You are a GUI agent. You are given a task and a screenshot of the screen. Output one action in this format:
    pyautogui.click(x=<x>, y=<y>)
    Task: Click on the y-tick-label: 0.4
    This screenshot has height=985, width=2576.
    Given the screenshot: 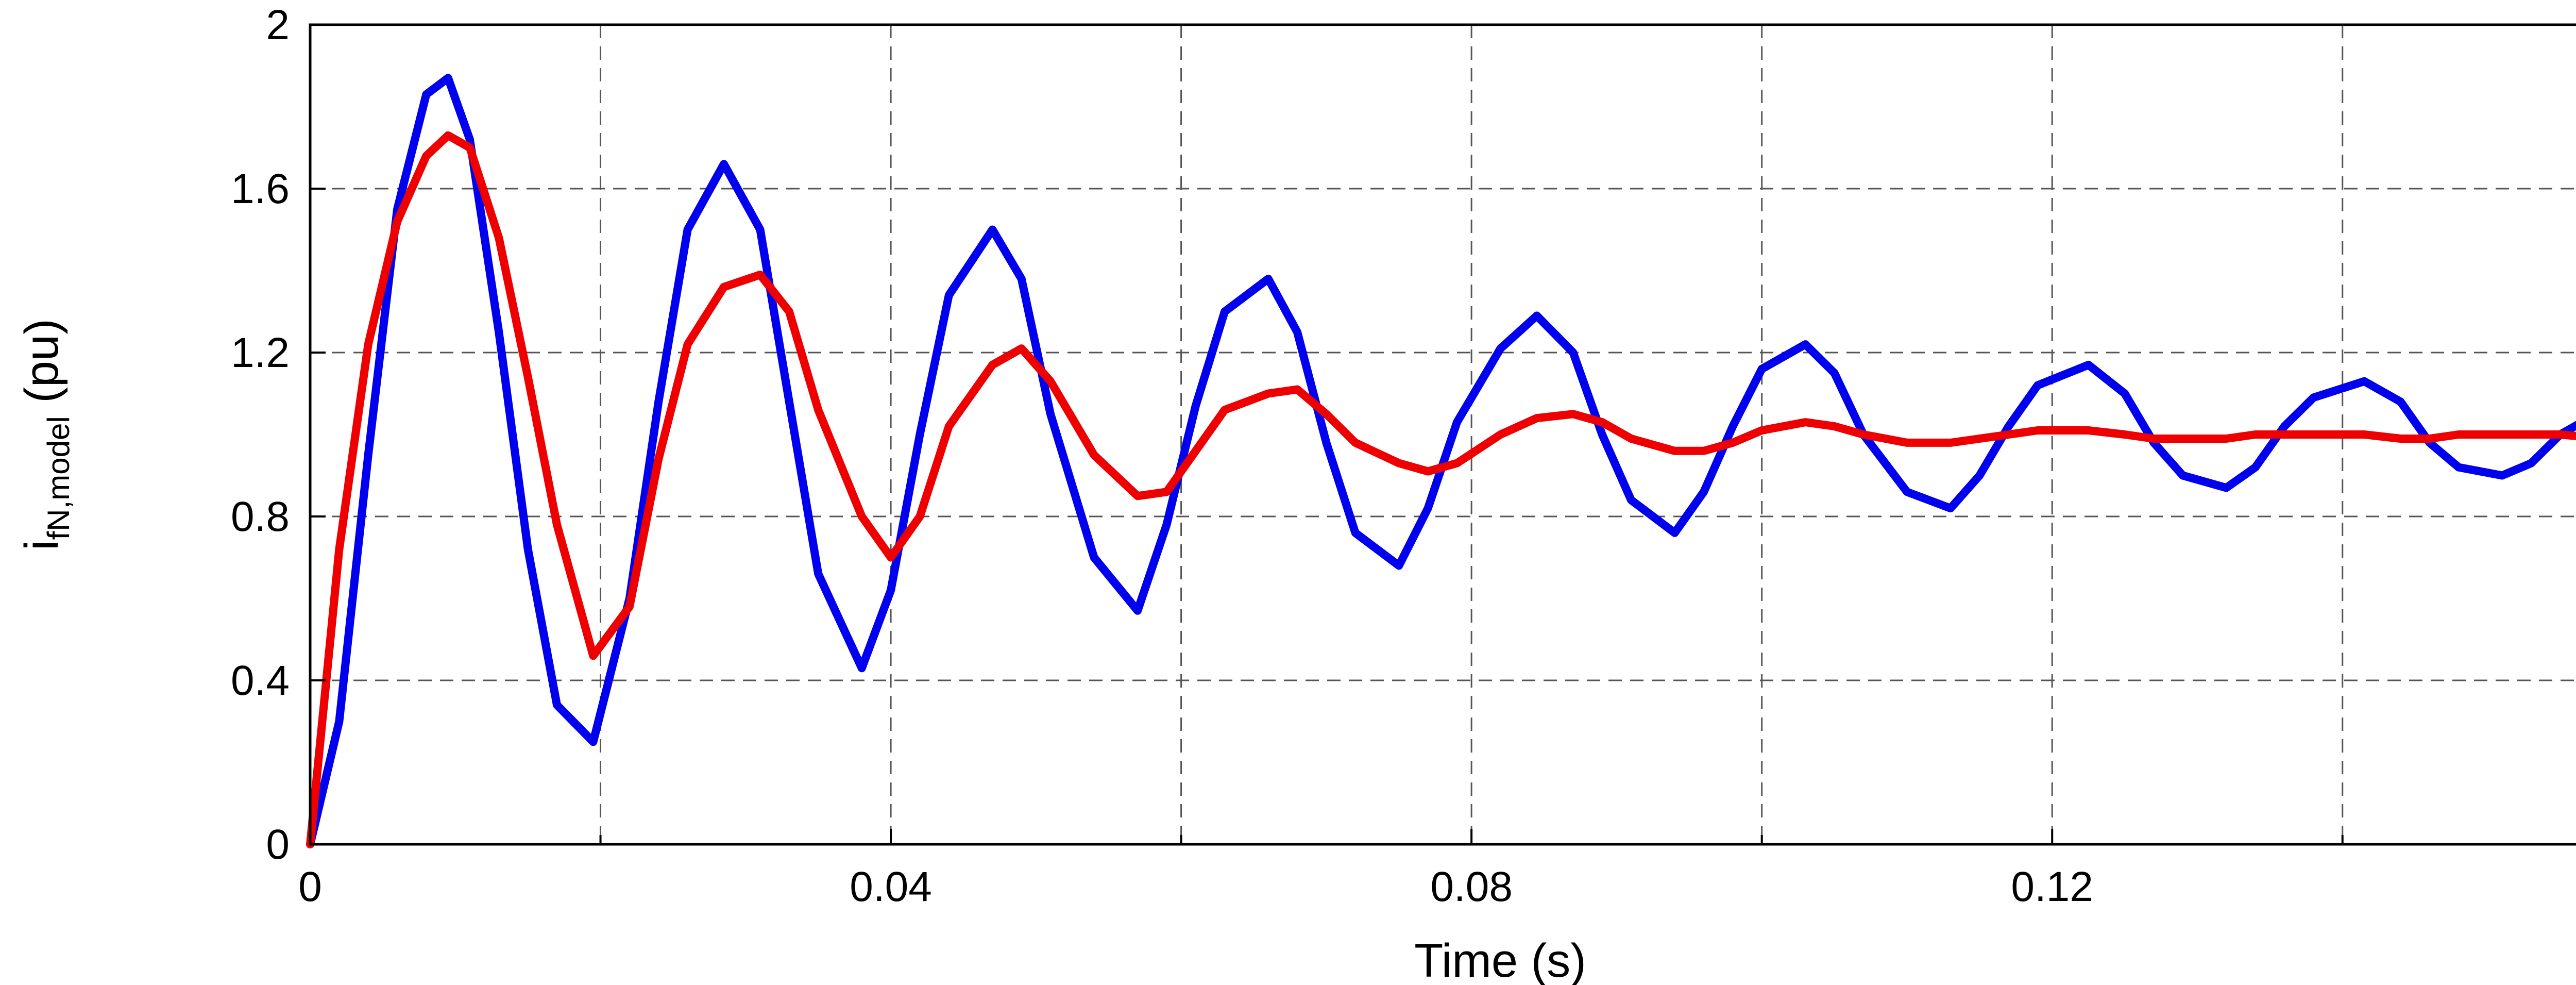 What is the action you would take?
    pyautogui.click(x=260, y=680)
    